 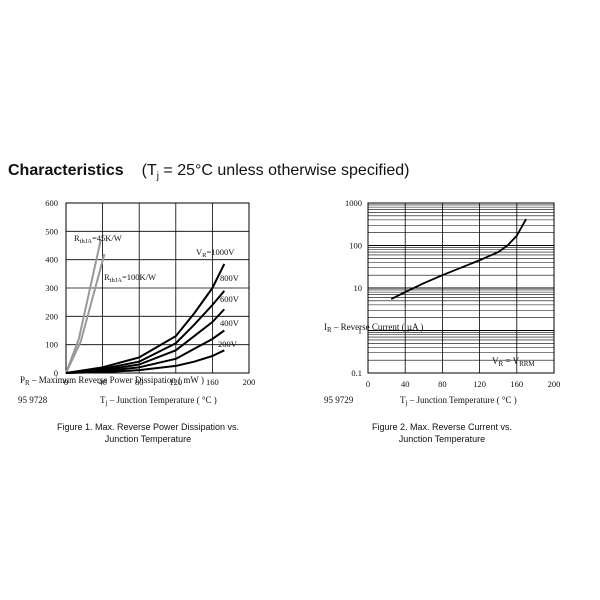 I want to click on tick-labels: 0 40 80 120 160 200 0.1 1 10 100 1000, so click(x=452, y=293).